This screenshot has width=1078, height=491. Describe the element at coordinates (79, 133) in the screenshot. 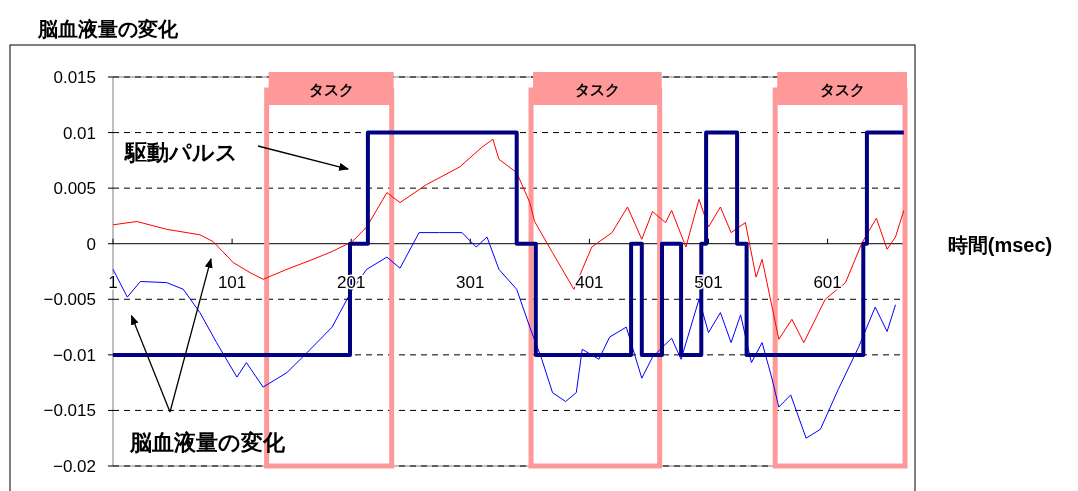

I see `y-tick-label: 0.01` at that location.